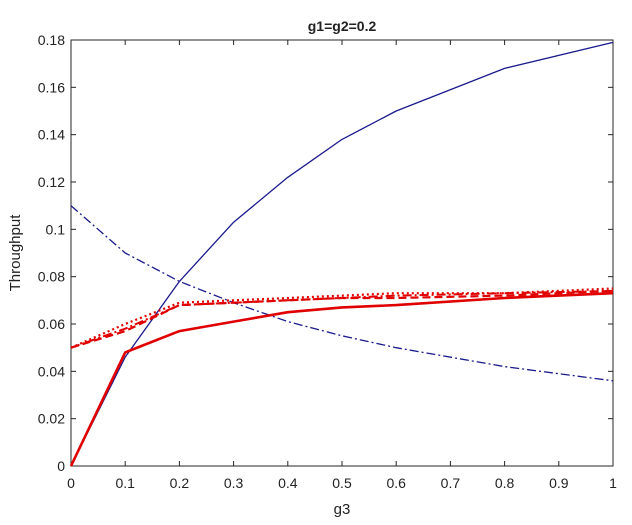  What do you see at coordinates (51, 135) in the screenshot?
I see `y-tick-label: 0.14` at bounding box center [51, 135].